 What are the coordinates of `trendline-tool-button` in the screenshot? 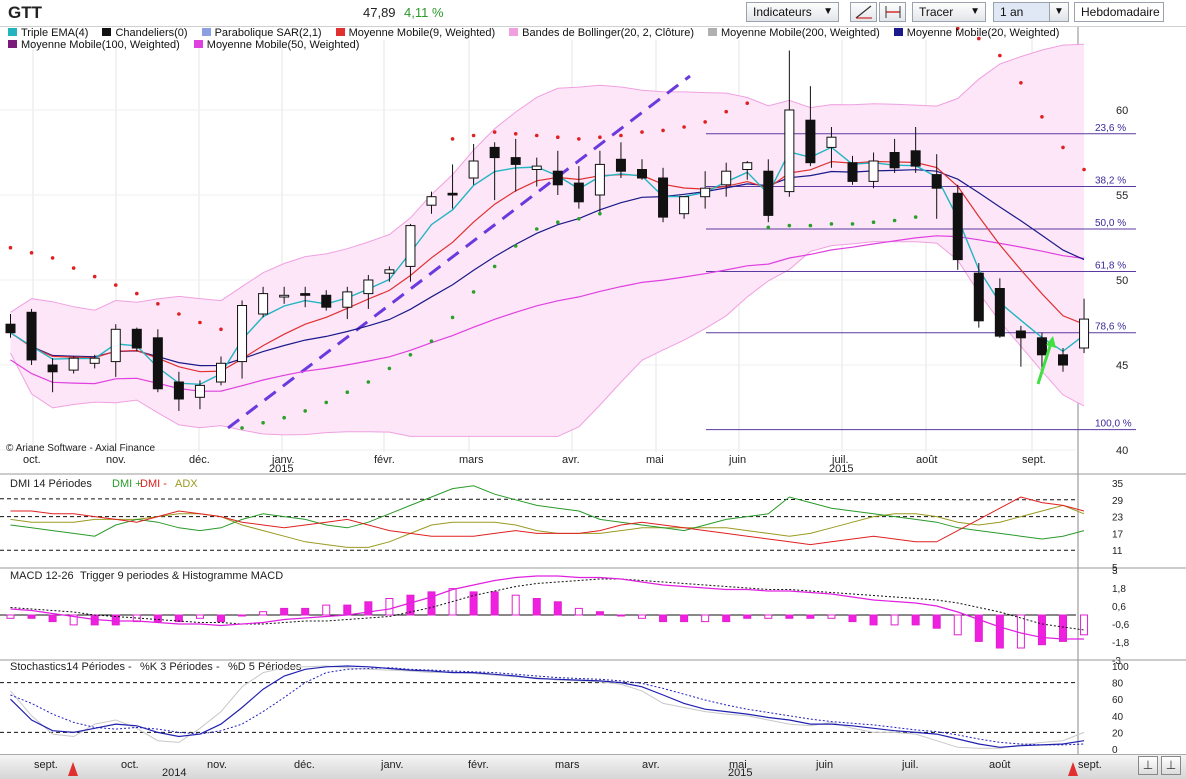 It's located at (863, 12).